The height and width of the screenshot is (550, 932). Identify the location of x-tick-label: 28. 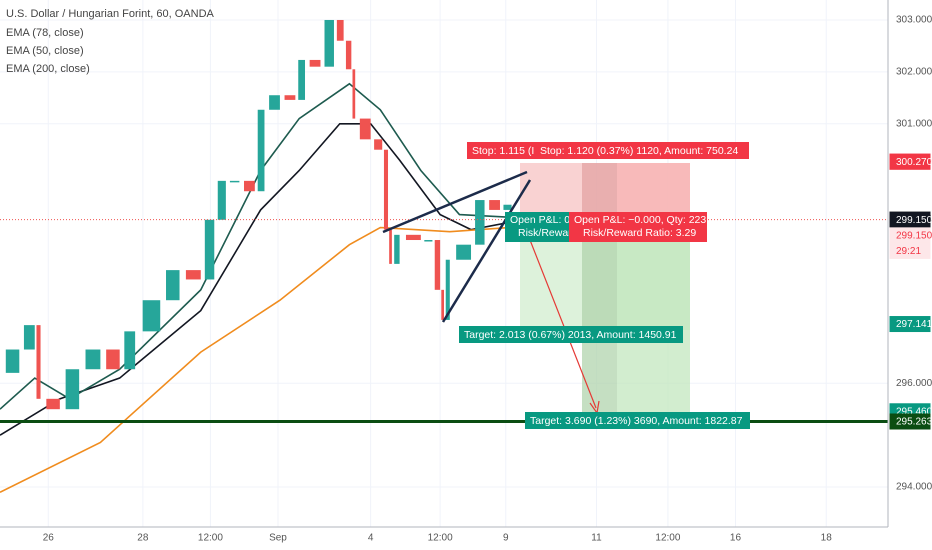
(143, 538).